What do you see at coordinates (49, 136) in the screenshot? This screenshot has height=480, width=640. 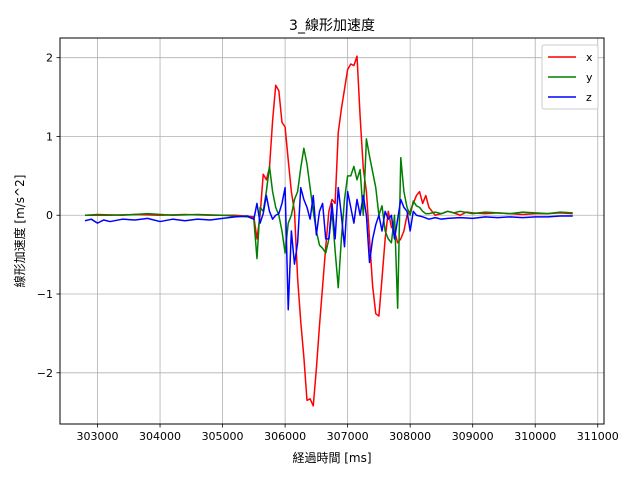 I see `y-tick-label: 1` at bounding box center [49, 136].